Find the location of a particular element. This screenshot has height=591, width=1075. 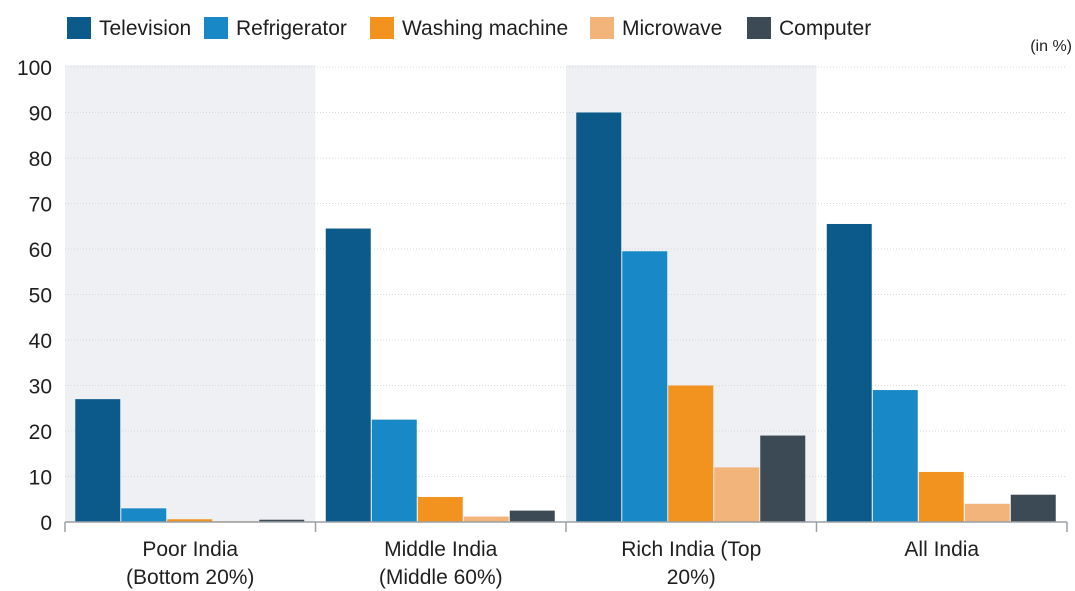

category-label: Rich India (Top 20%) is located at coordinates (691, 563).